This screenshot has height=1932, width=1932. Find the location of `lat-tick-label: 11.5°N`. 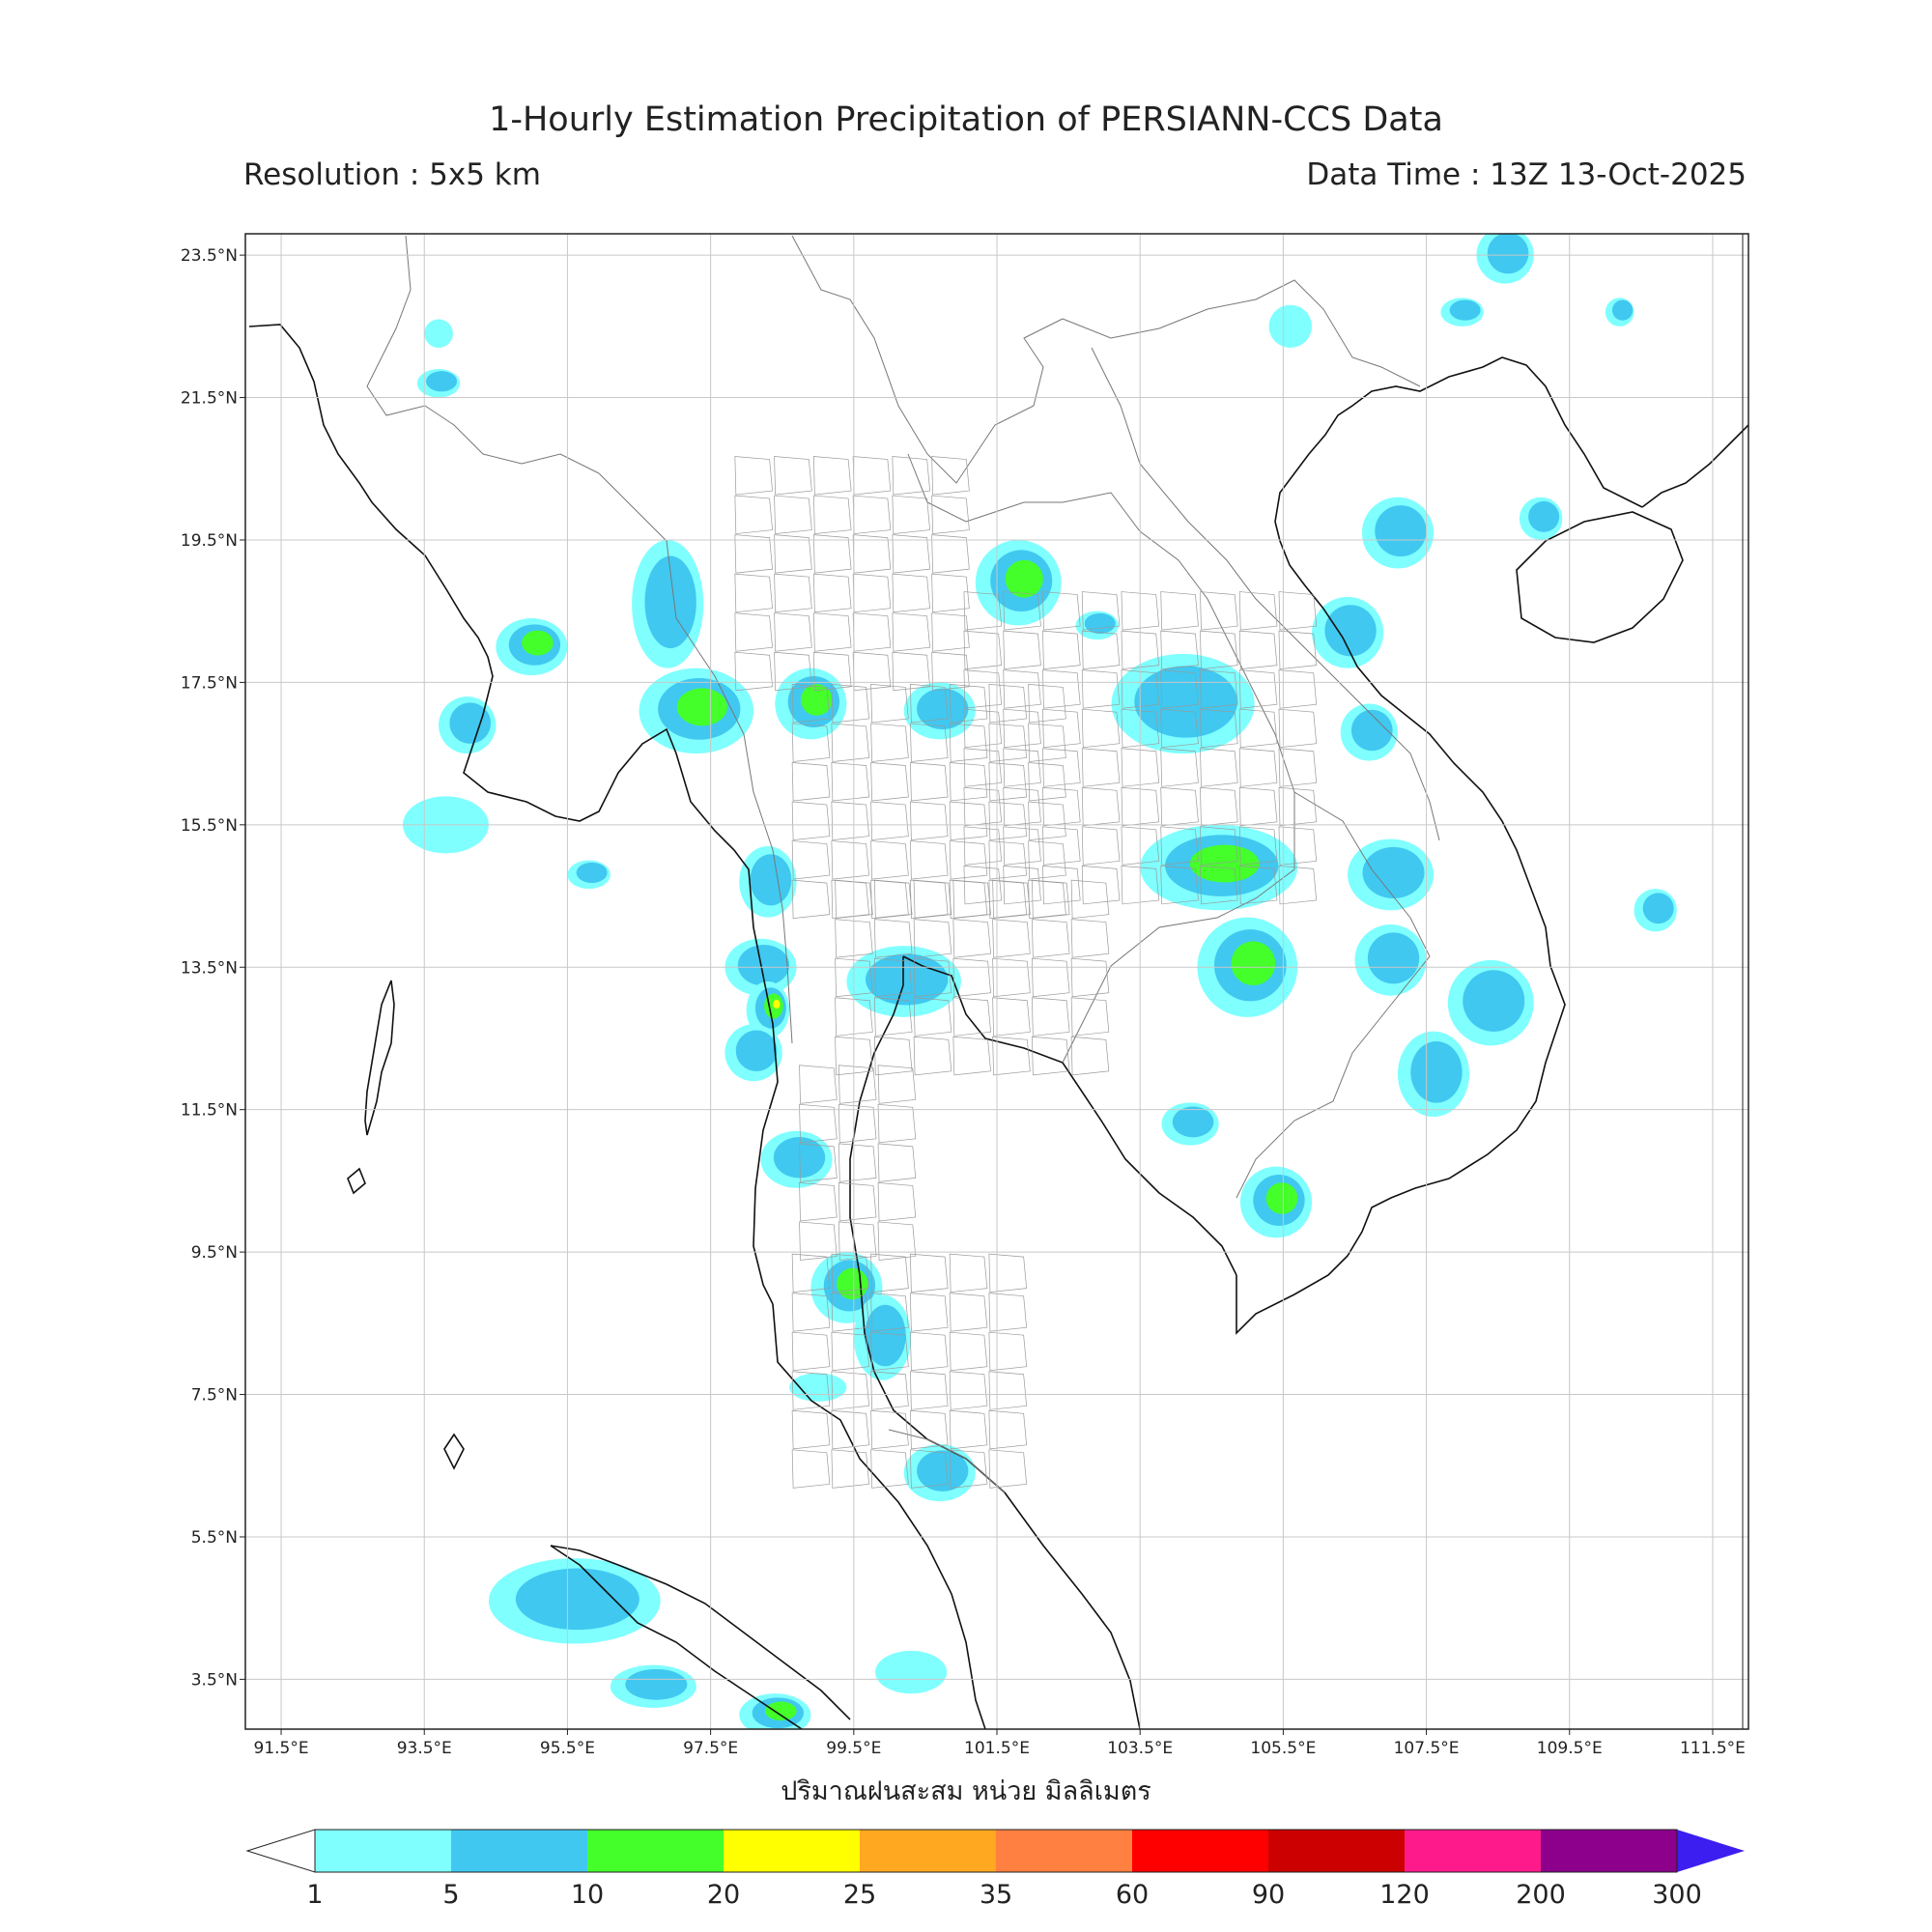

lat-tick-label: 11.5°N is located at coordinates (209, 1111).